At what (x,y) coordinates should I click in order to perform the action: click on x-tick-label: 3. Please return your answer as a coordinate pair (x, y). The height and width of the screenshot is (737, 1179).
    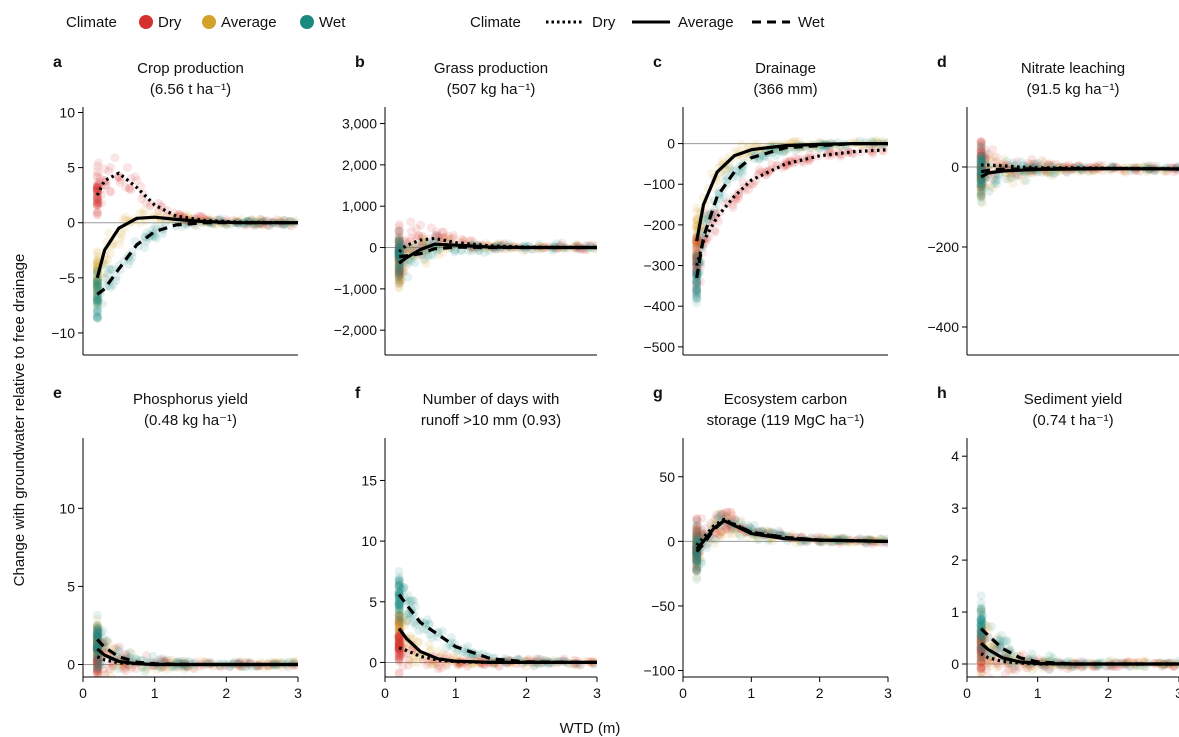
    Looking at the image, I should click on (1177, 693).